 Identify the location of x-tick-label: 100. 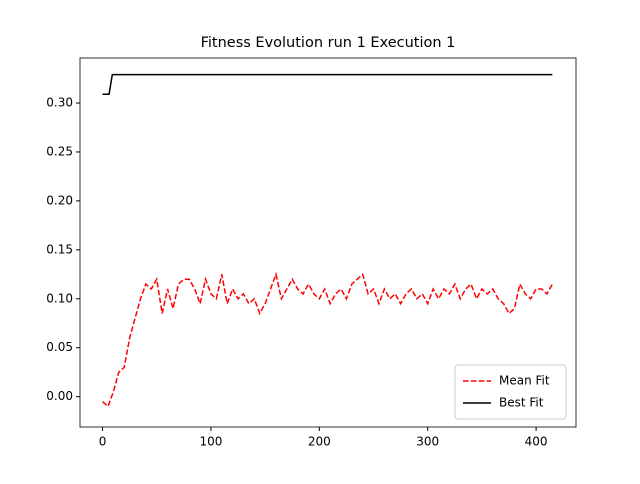
(210, 442).